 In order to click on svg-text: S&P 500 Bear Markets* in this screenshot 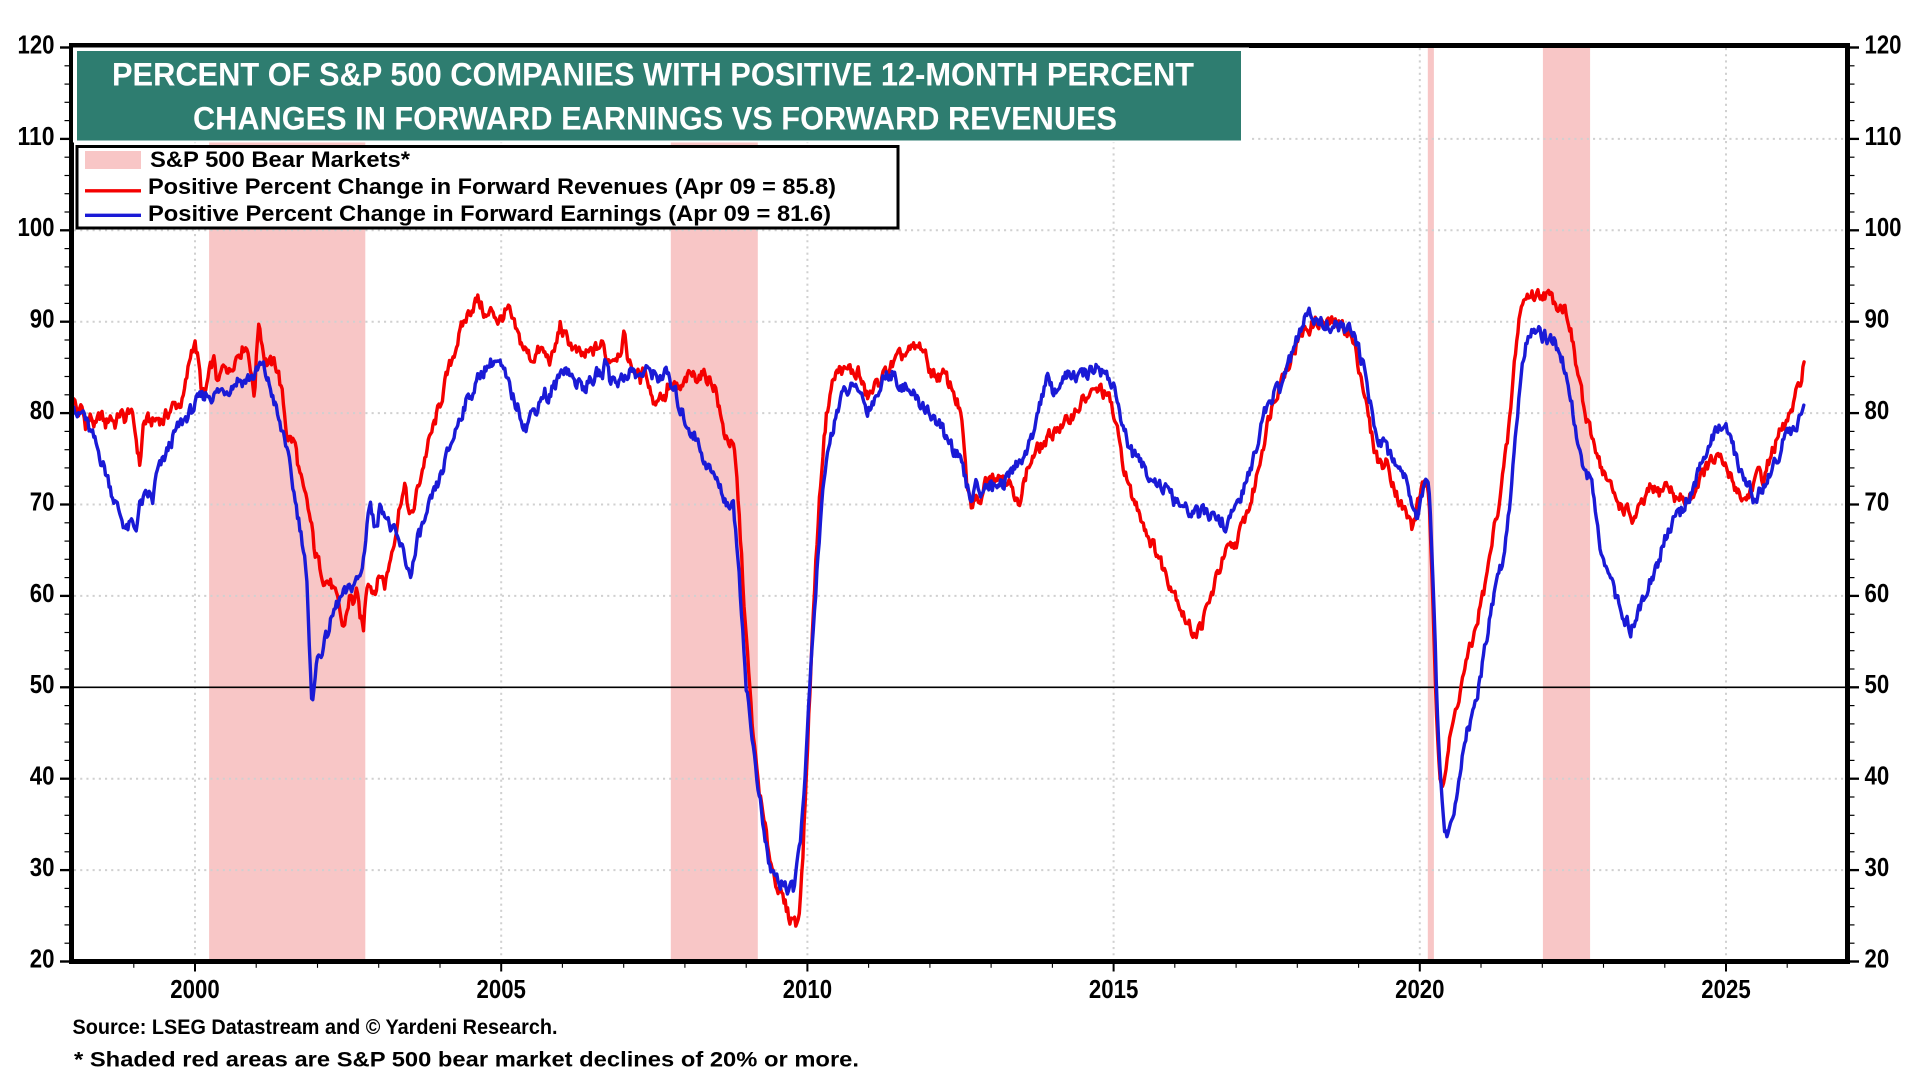, I will do `click(280, 159)`.